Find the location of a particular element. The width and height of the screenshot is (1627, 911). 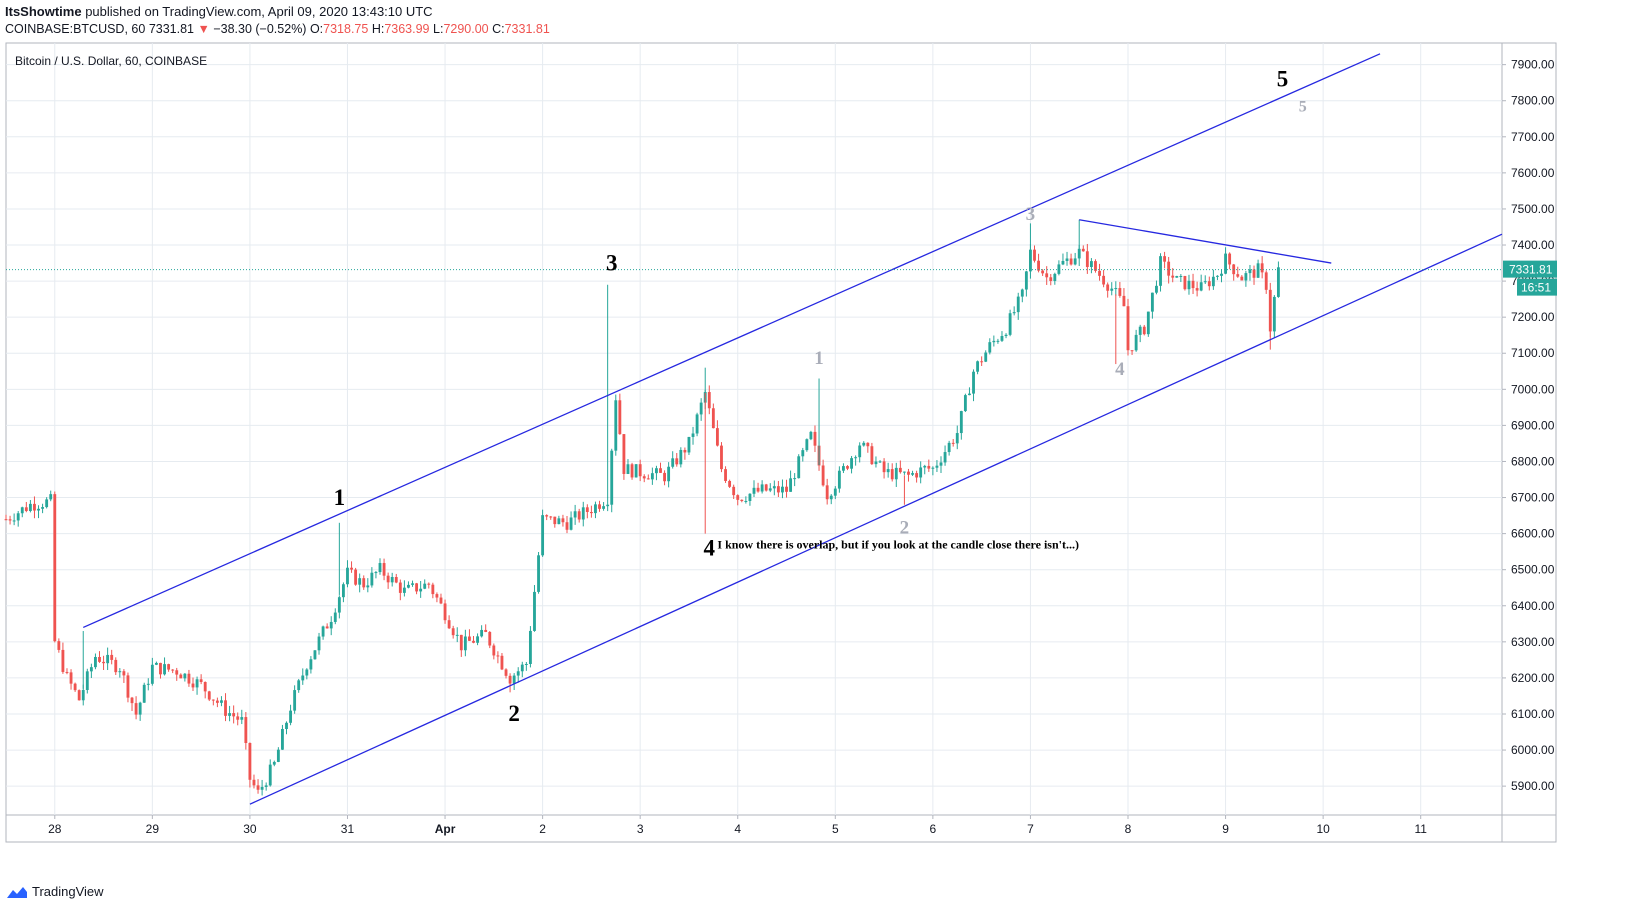

time-tick-label: Apr is located at coordinates (445, 829).